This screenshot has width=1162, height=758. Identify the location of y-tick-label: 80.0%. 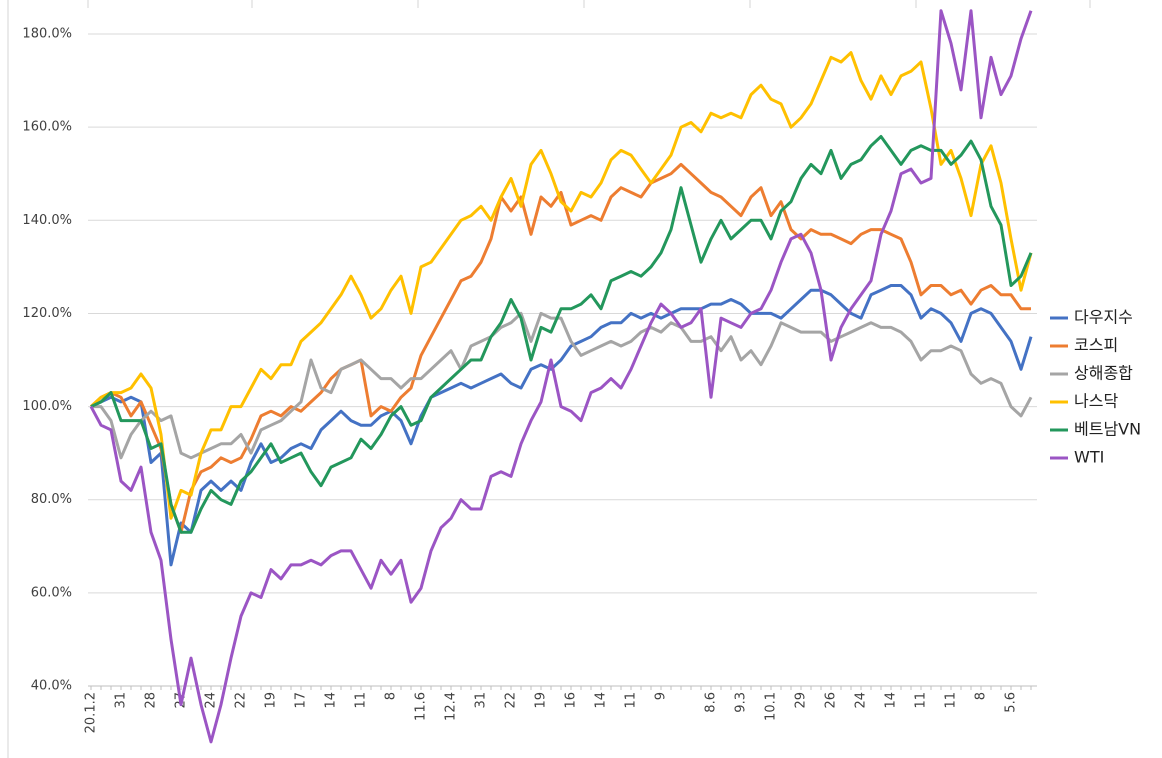
(51, 499).